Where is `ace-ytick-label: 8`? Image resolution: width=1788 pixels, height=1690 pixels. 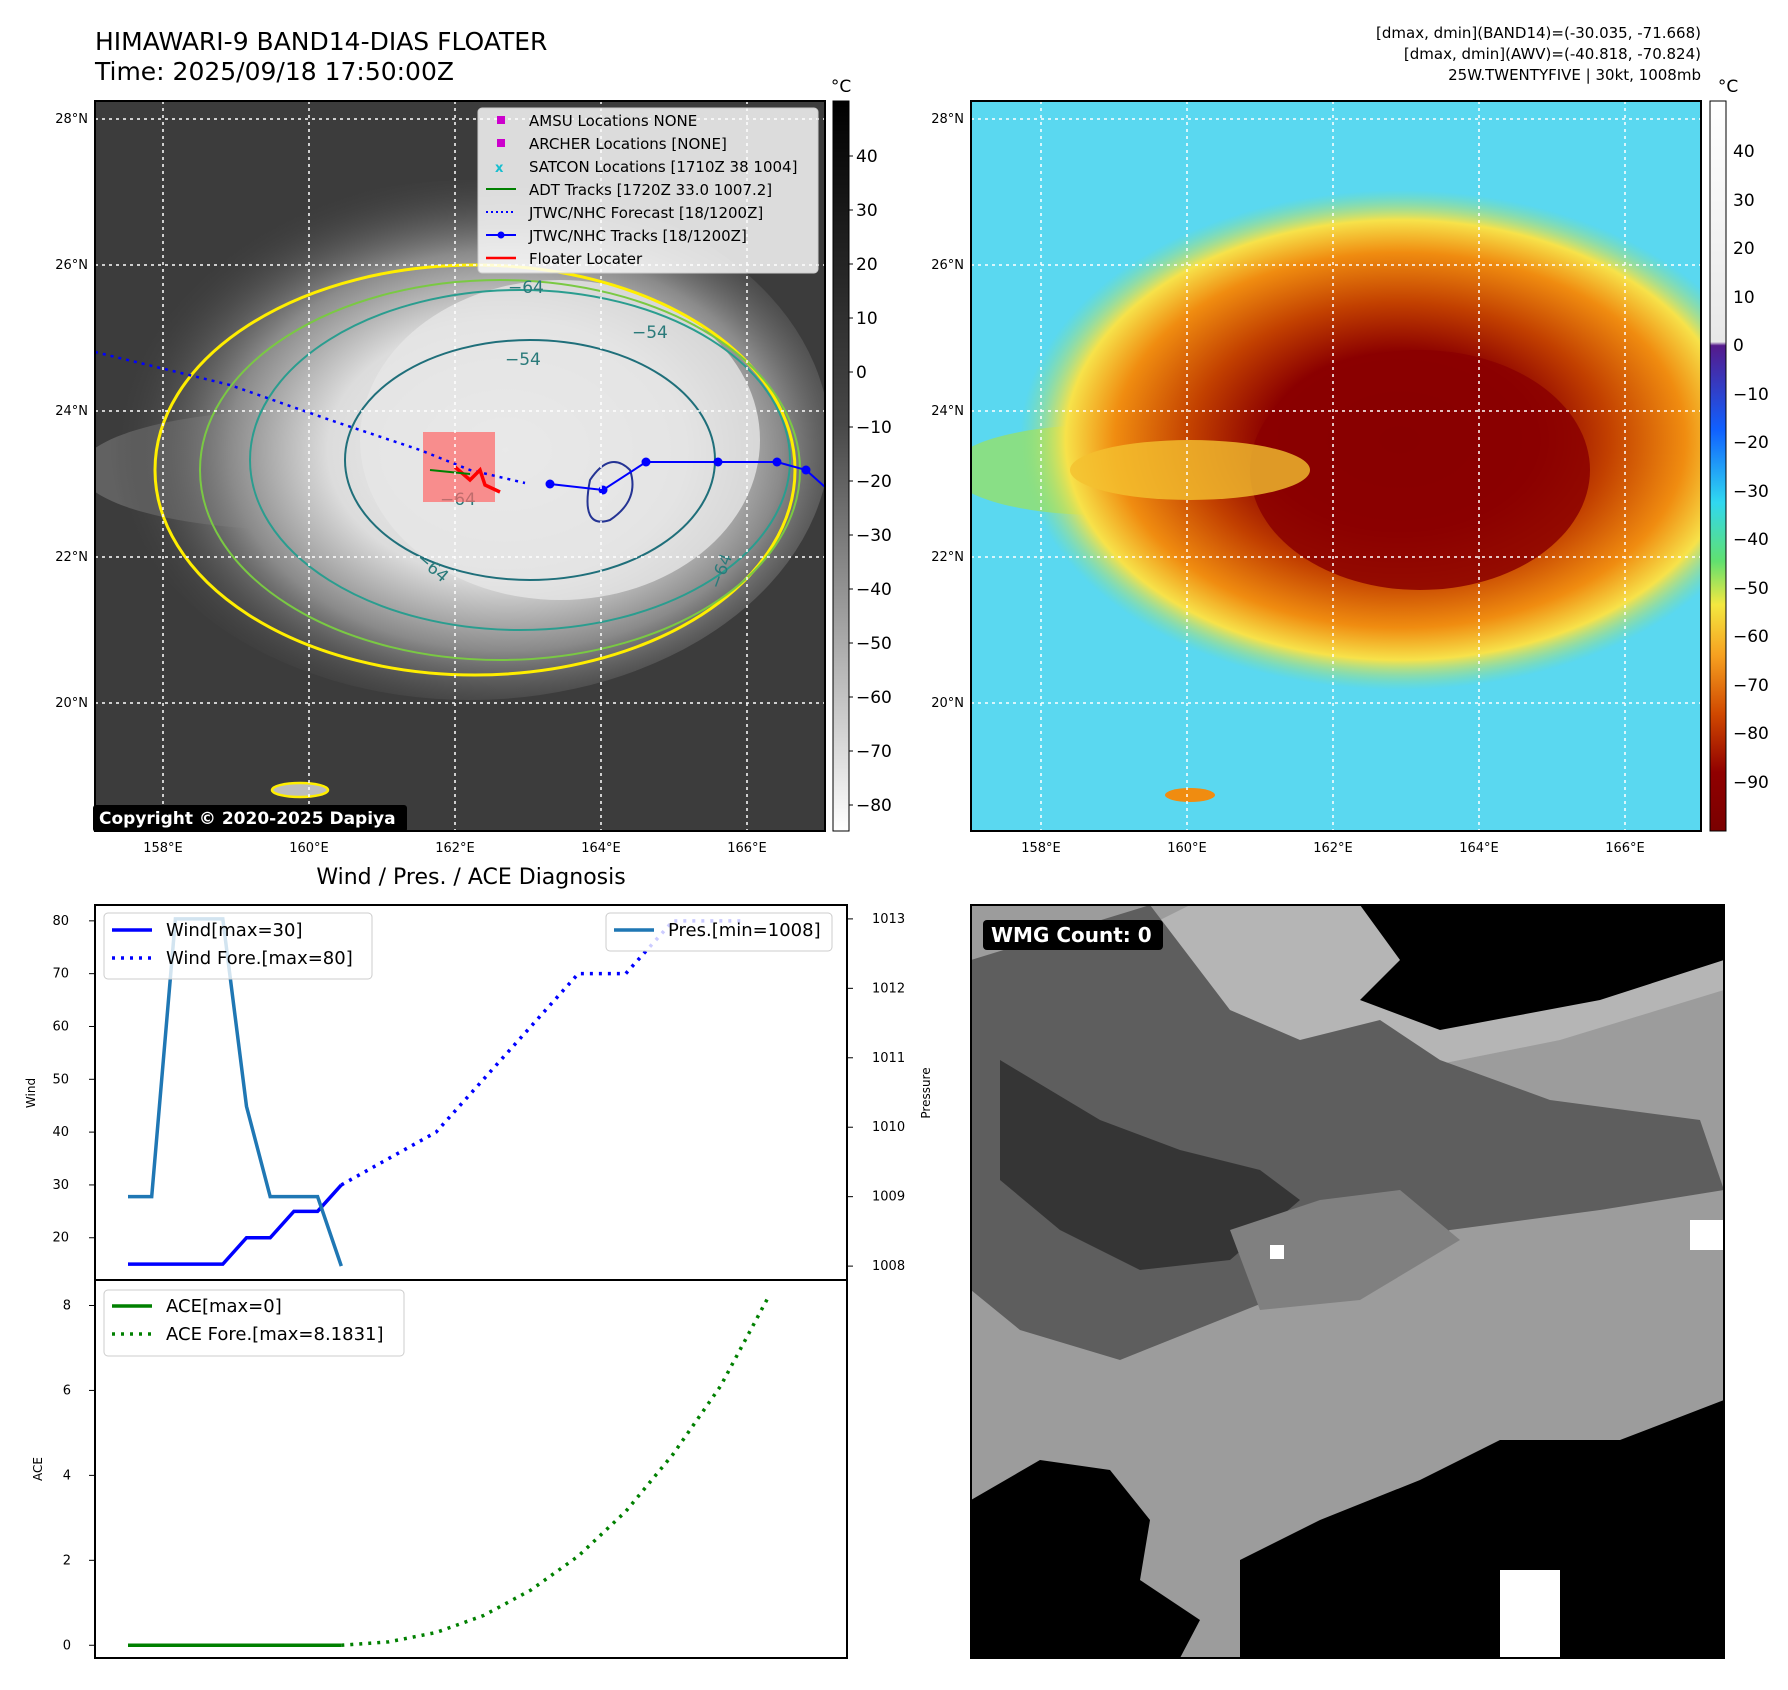 ace-ytick-label: 8 is located at coordinates (67, 1305).